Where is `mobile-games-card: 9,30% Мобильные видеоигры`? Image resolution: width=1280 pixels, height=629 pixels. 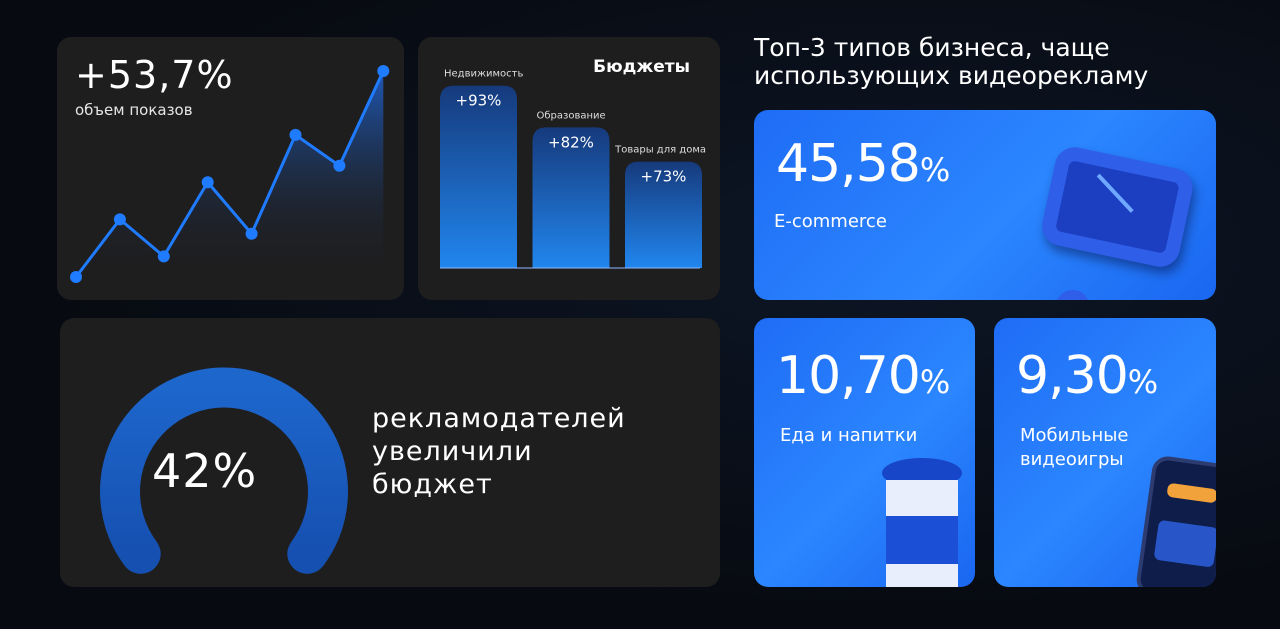
mobile-games-card: 9,30% Мобильные видеоигры is located at coordinates (1105, 452).